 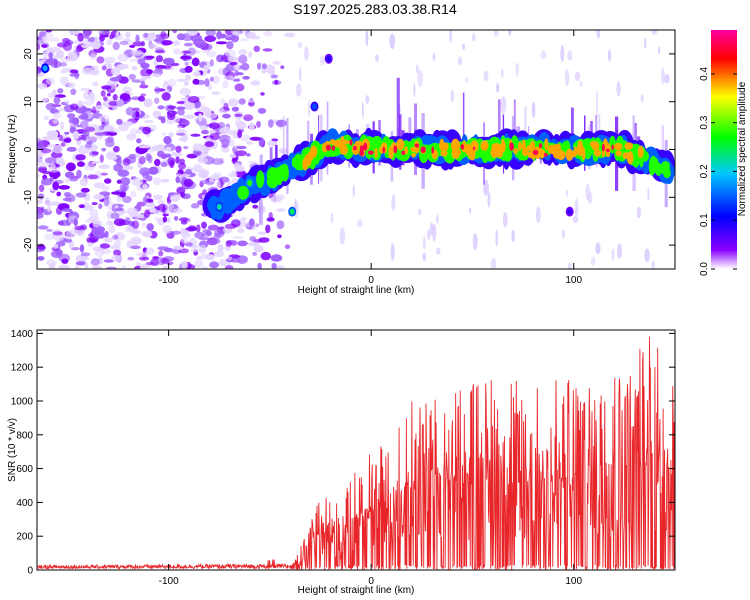 What do you see at coordinates (28, 149) in the screenshot?
I see `y-tick-label: 0` at bounding box center [28, 149].